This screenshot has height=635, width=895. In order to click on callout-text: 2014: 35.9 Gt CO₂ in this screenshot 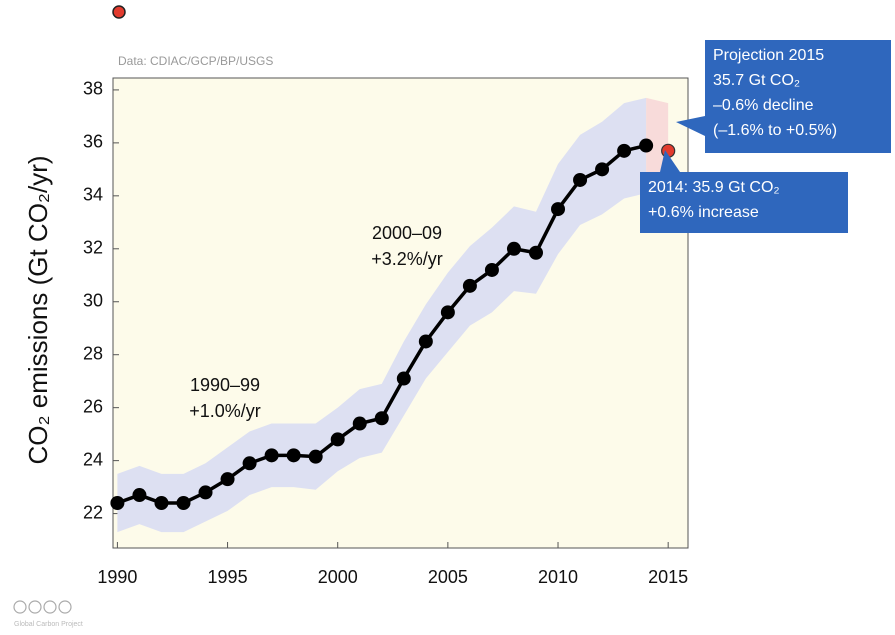, I will do `click(714, 187)`.